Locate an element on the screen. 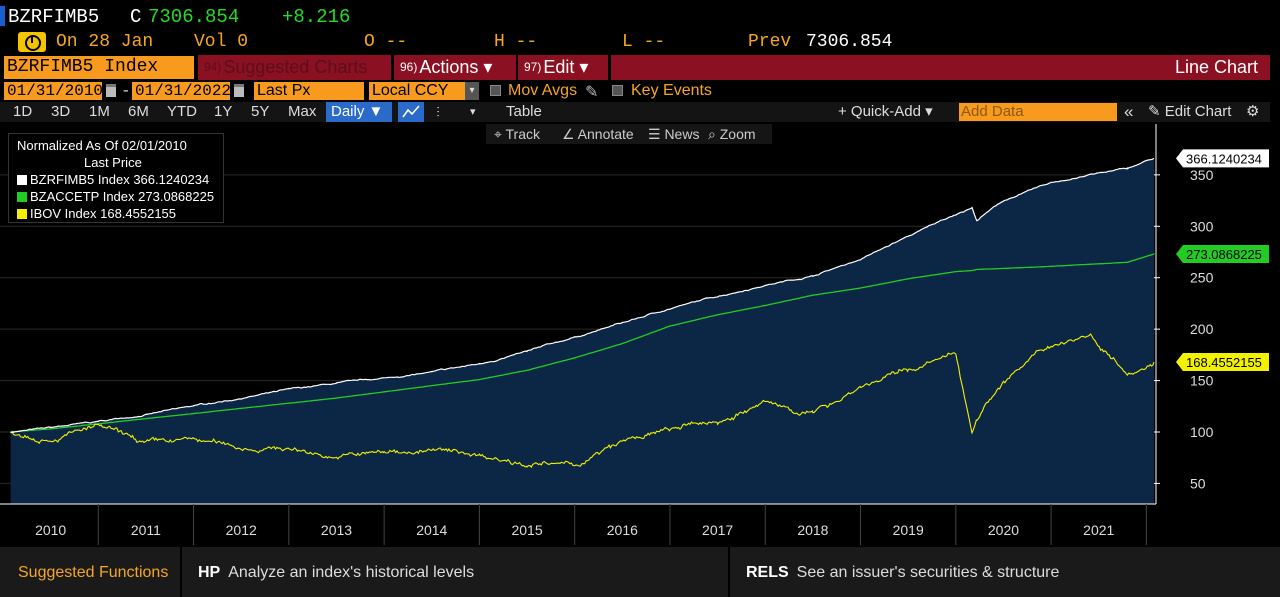 The width and height of the screenshot is (1280, 597). x-tick-label: 2020 is located at coordinates (1003, 530).